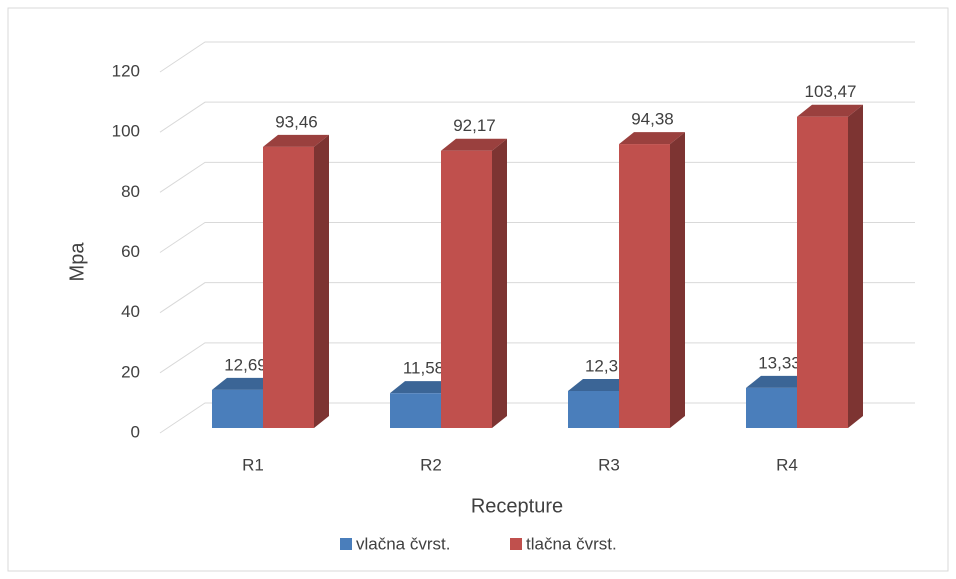 Image resolution: width=956 pixels, height=579 pixels. I want to click on y-tick-label: 0, so click(135, 431).